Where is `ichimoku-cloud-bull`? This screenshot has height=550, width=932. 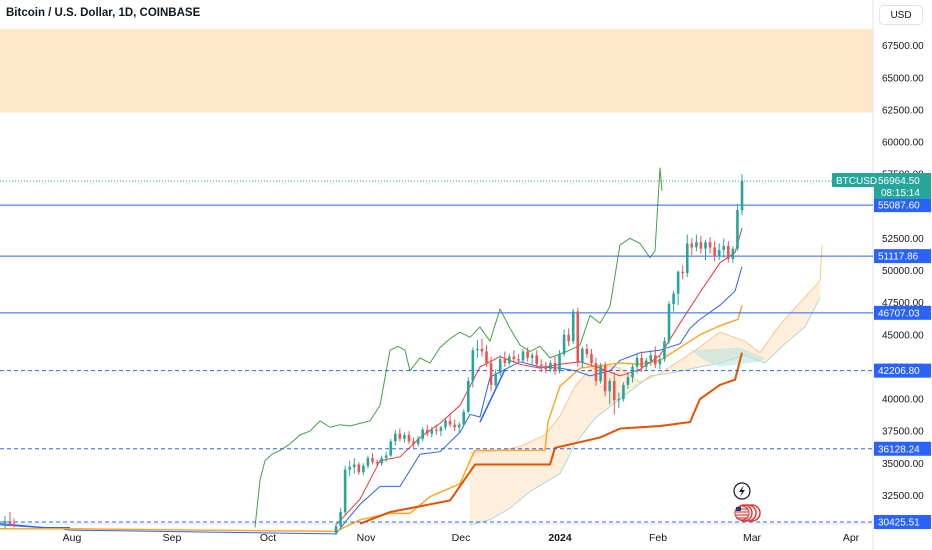
ichimoku-cloud-bull is located at coordinates (727, 357).